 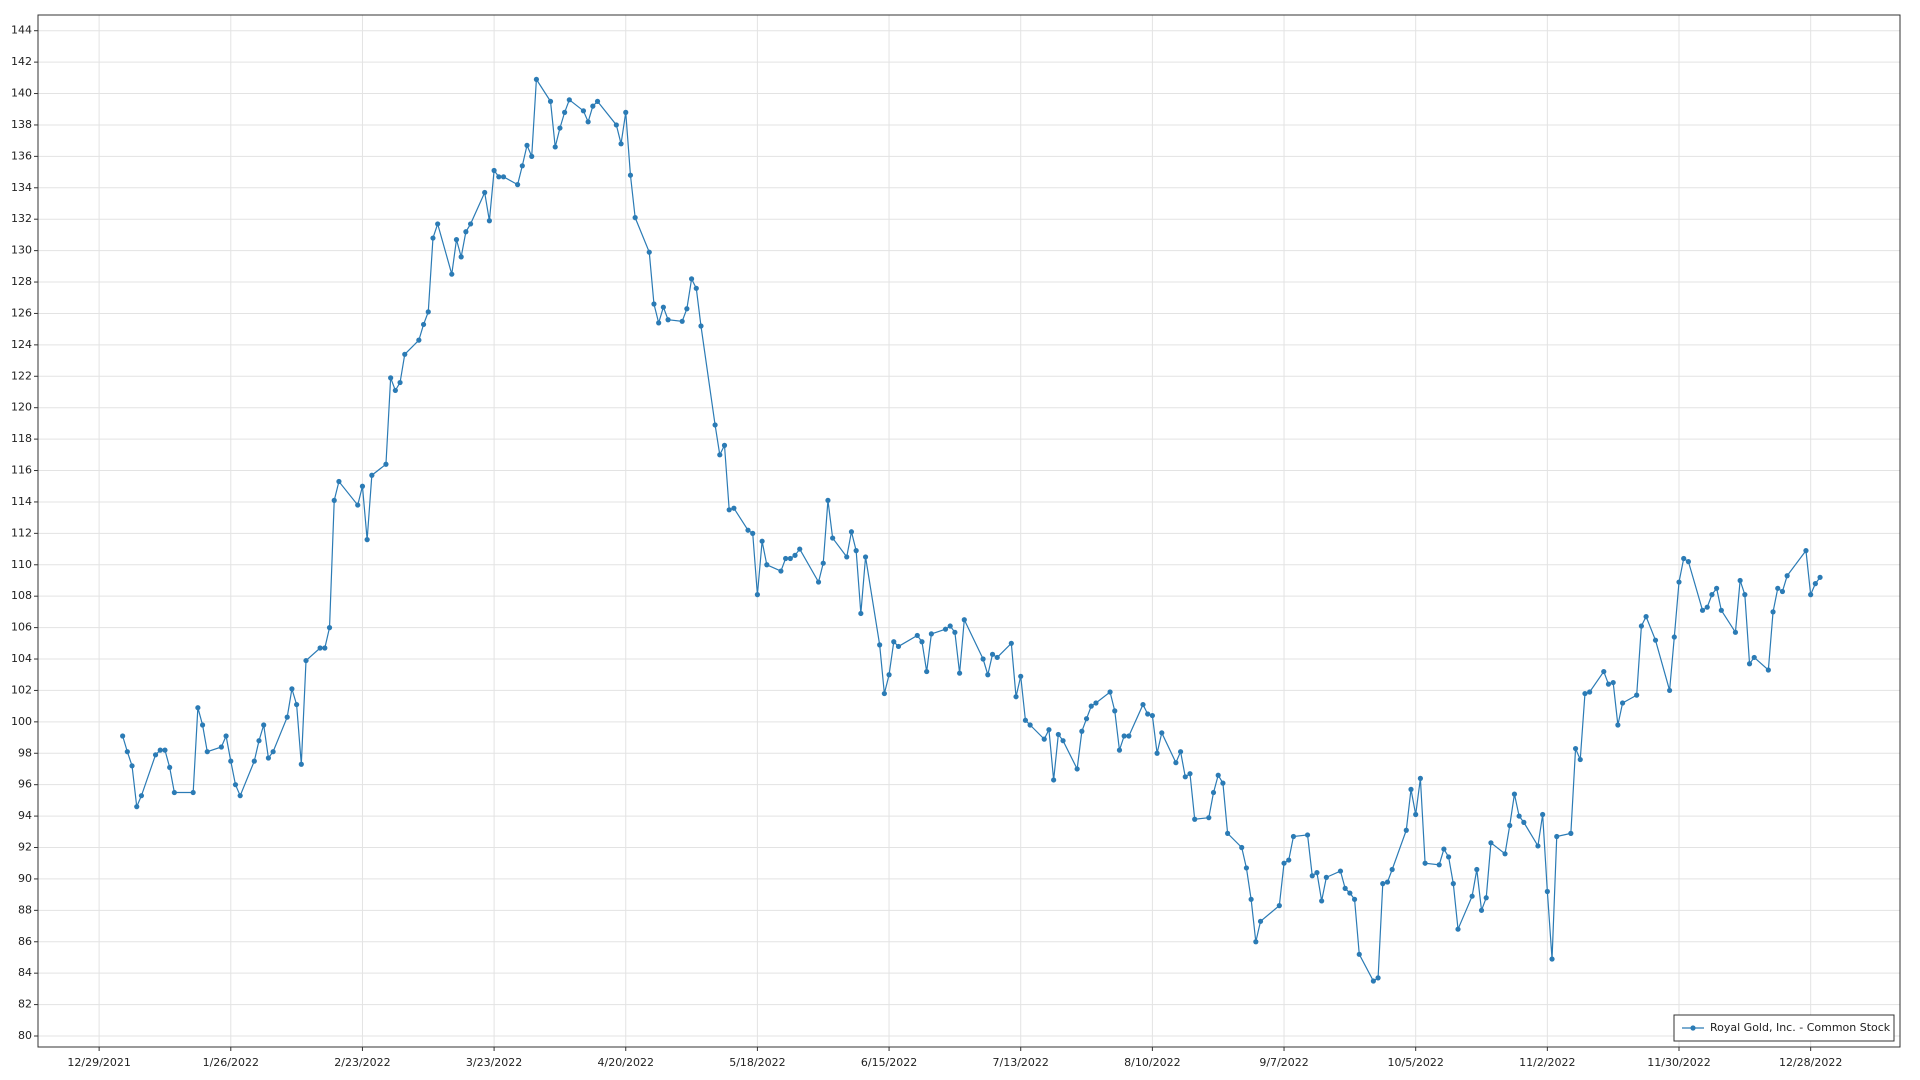 I want to click on x-tick-label: 4/20/2022, so click(x=626, y=1062).